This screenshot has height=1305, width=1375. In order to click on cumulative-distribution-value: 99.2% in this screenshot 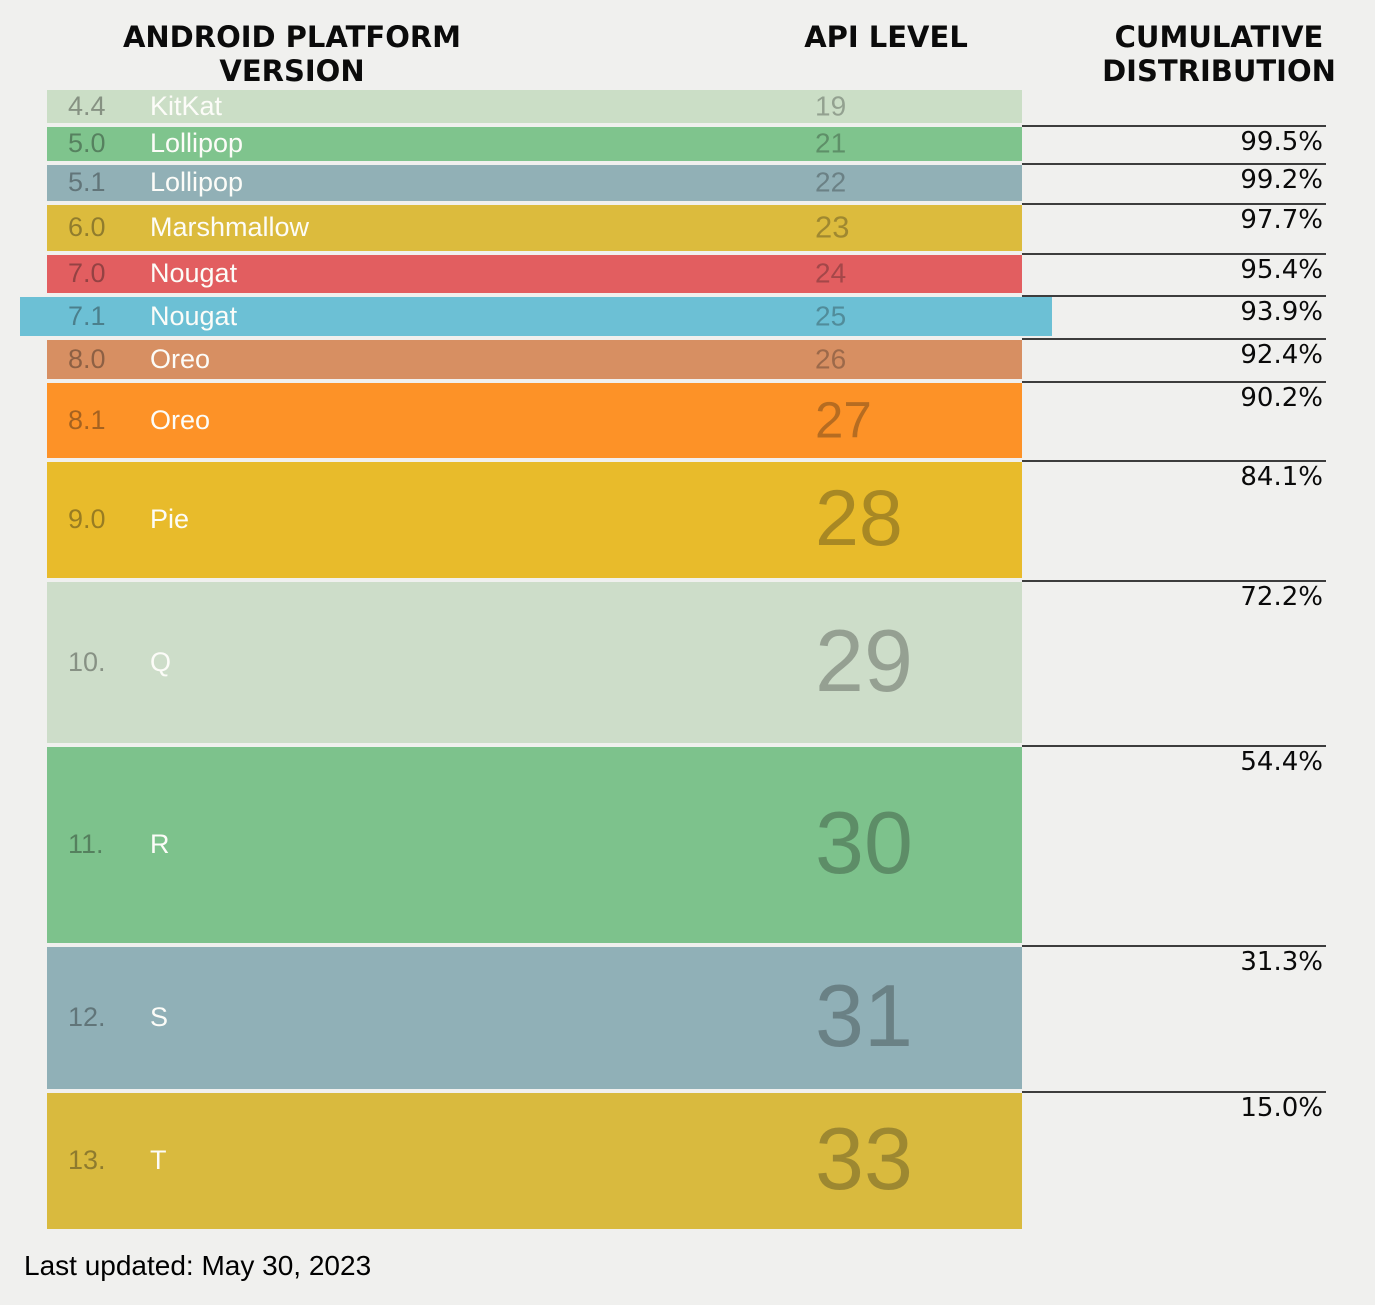, I will do `click(1281, 180)`.